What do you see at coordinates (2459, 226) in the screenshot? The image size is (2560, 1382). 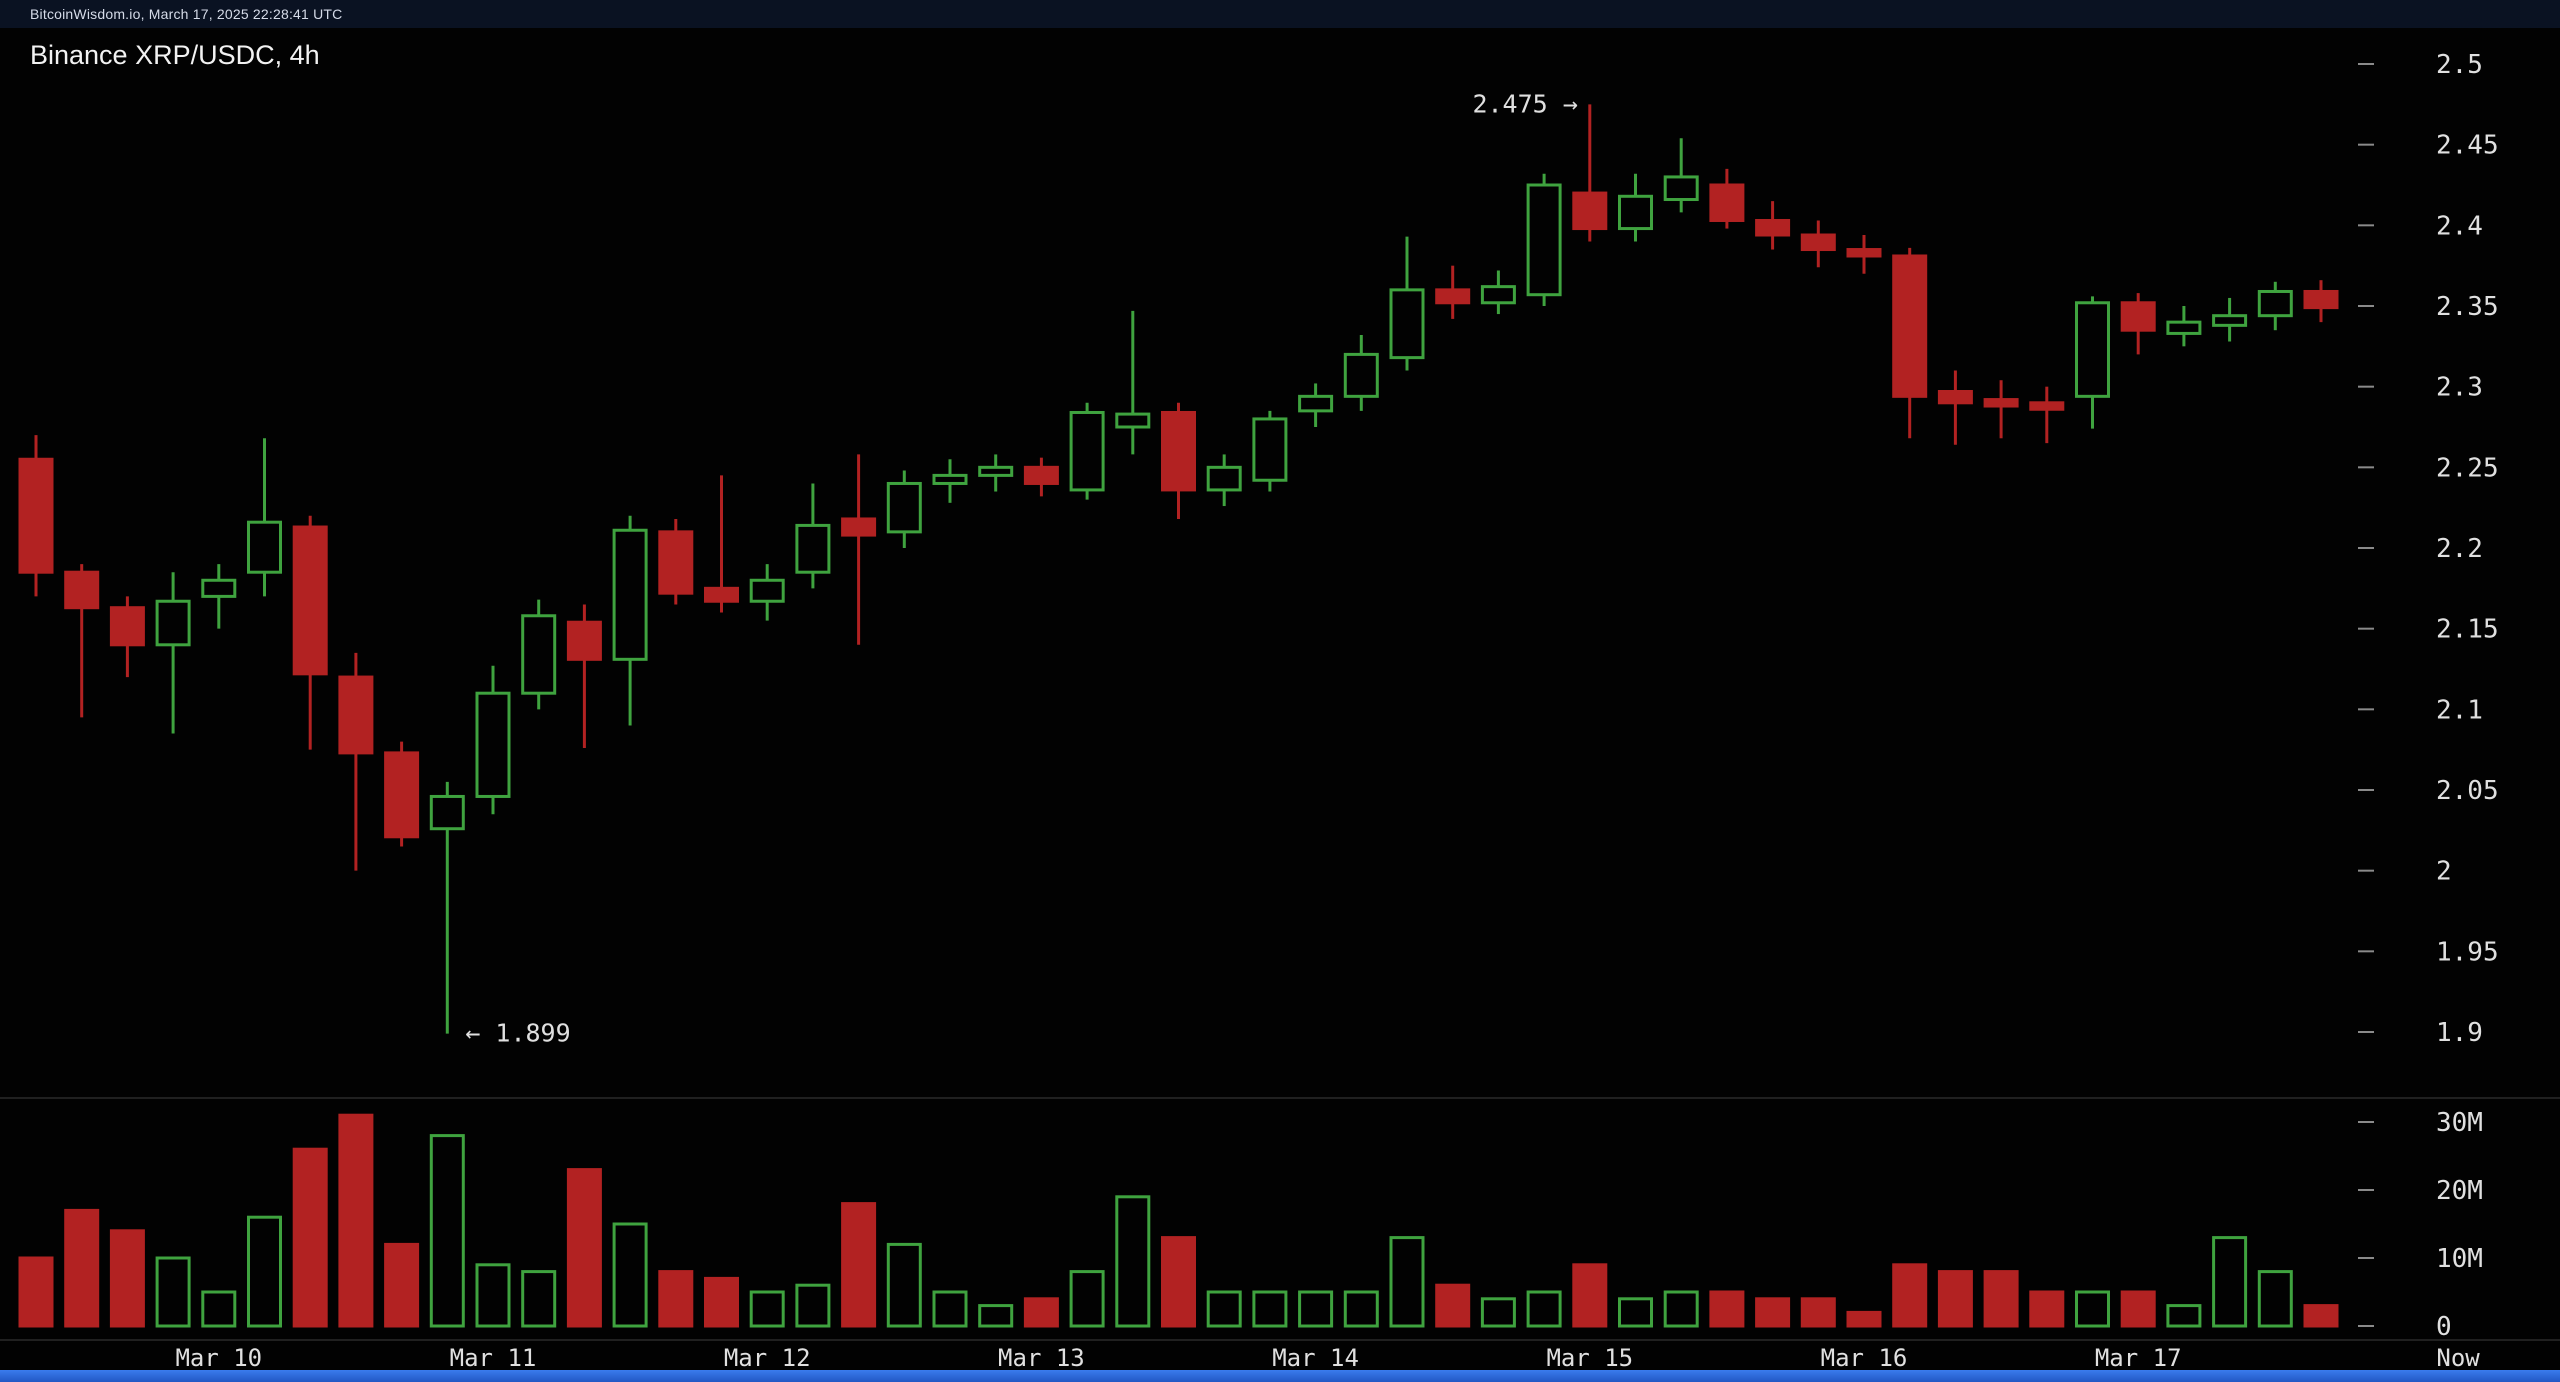 I see `price-tick-label: 2.4` at bounding box center [2459, 226].